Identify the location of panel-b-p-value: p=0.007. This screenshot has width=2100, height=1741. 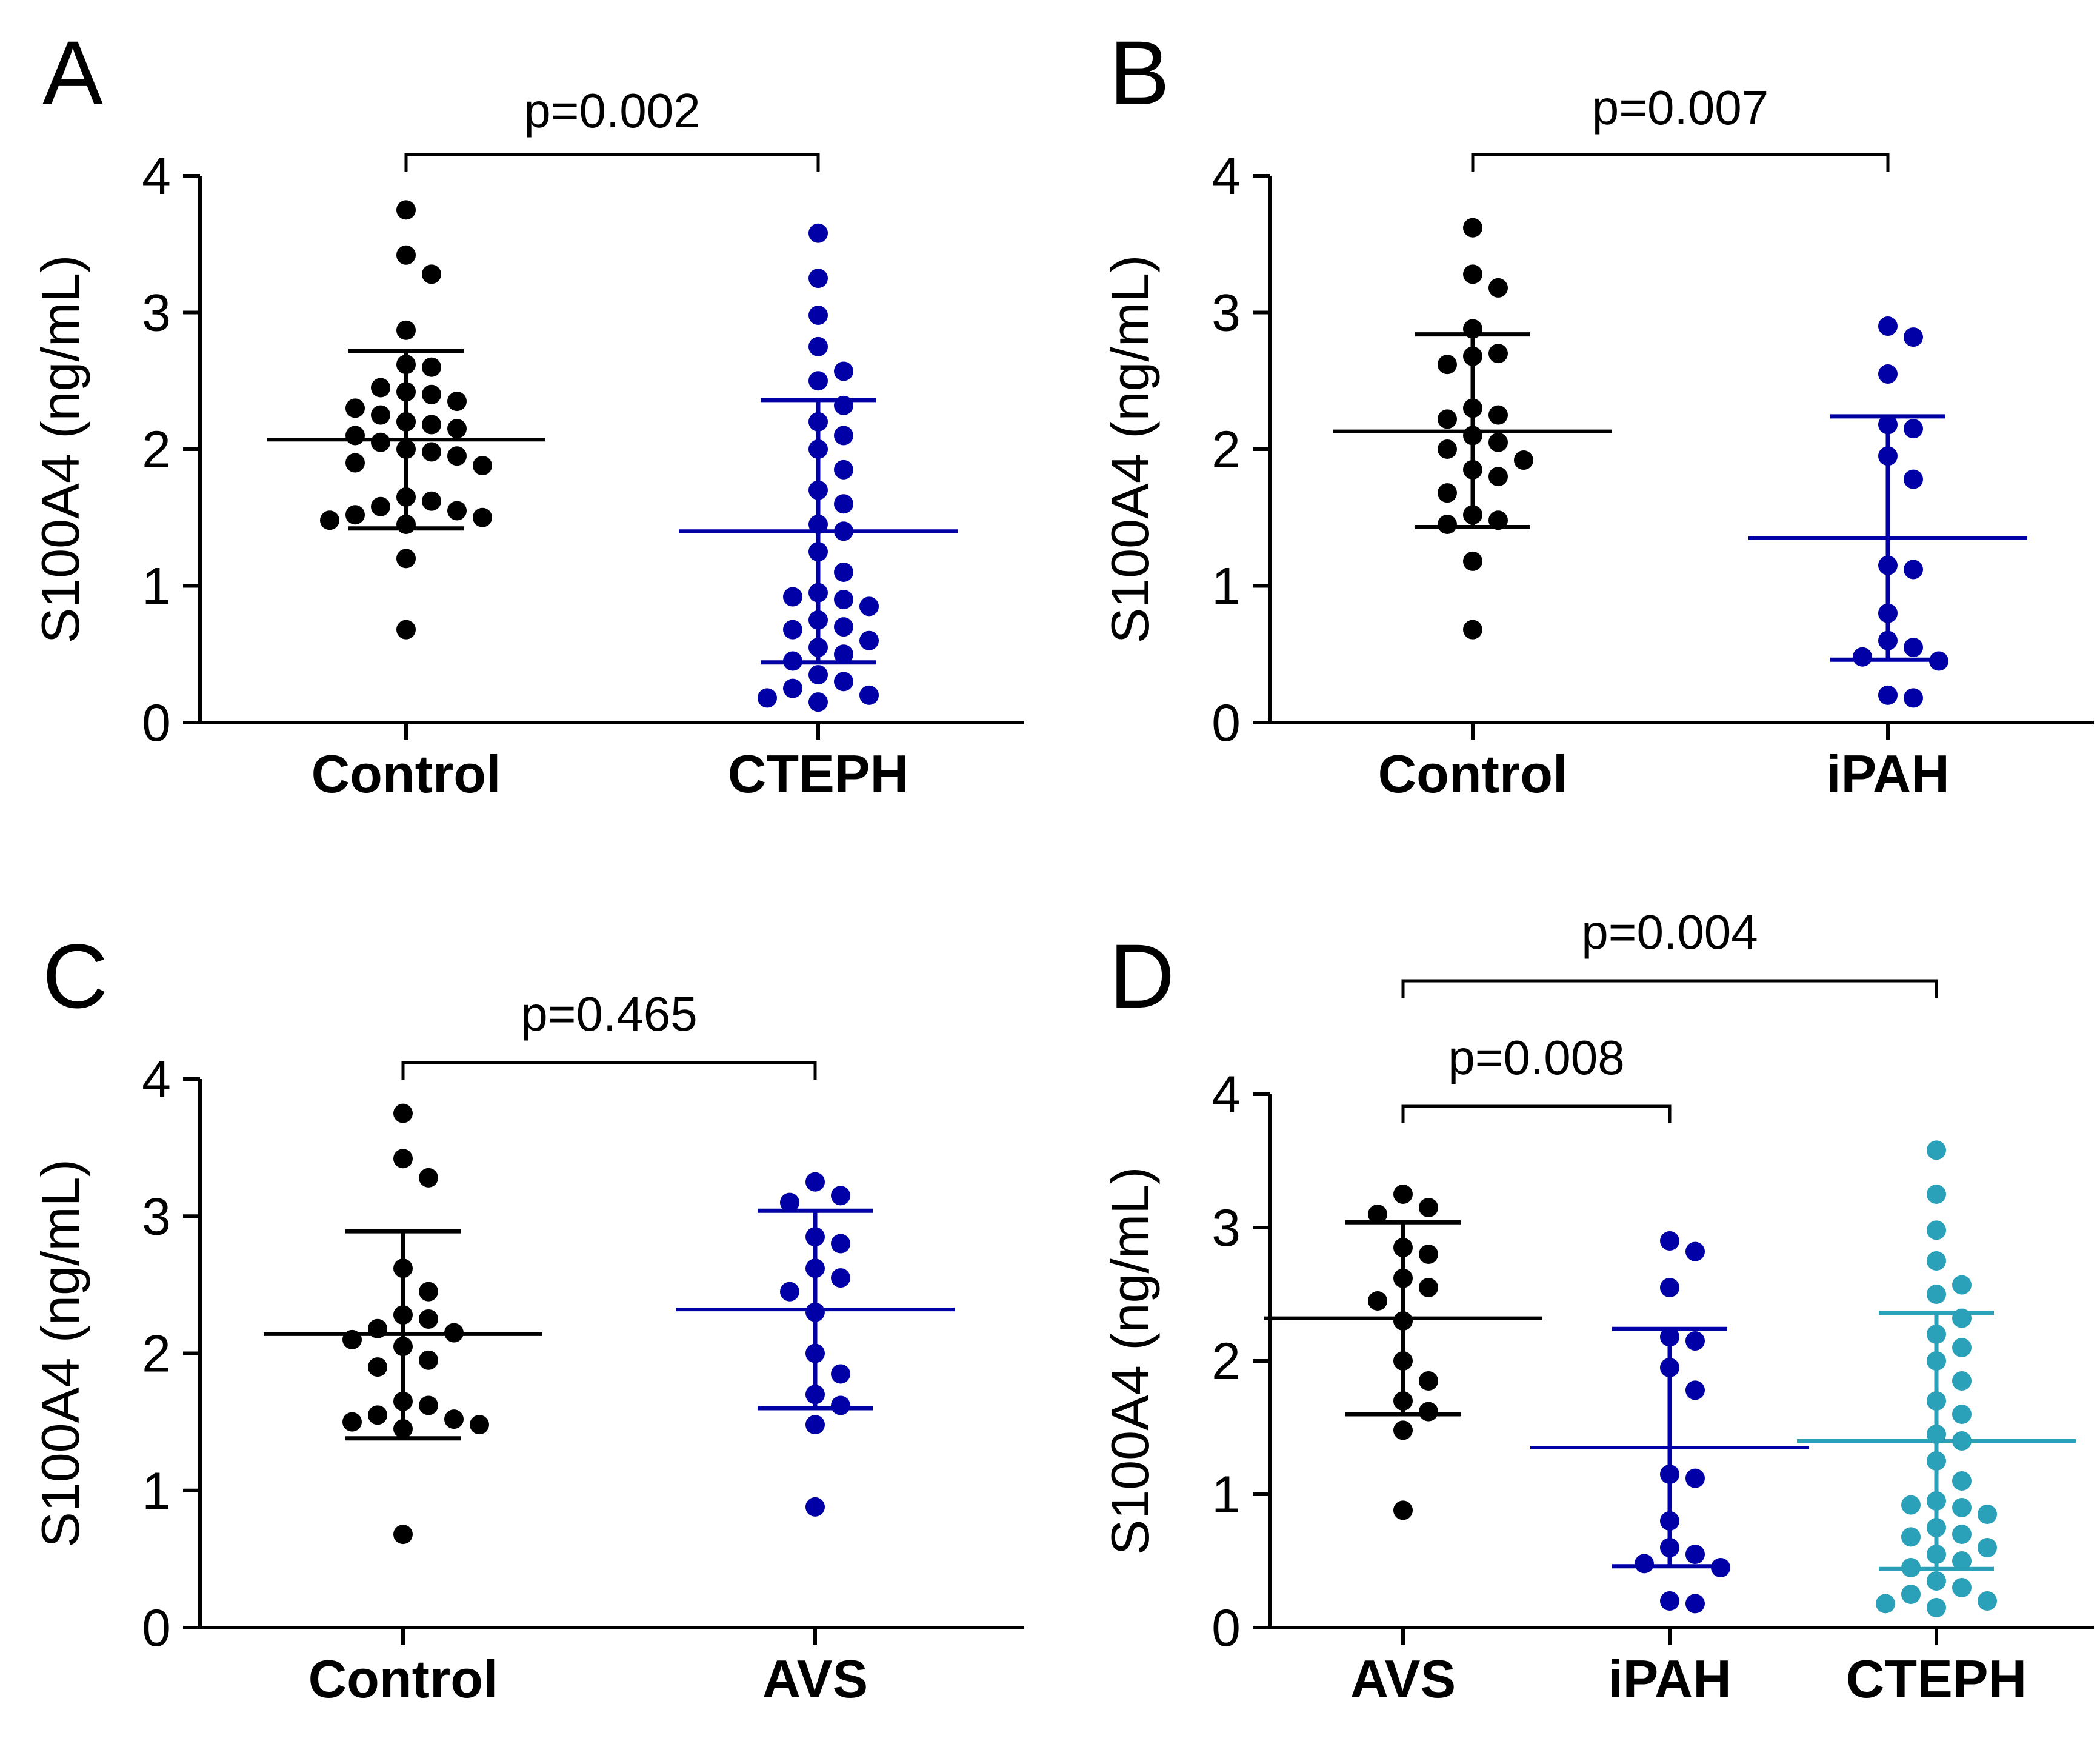
(1680, 108).